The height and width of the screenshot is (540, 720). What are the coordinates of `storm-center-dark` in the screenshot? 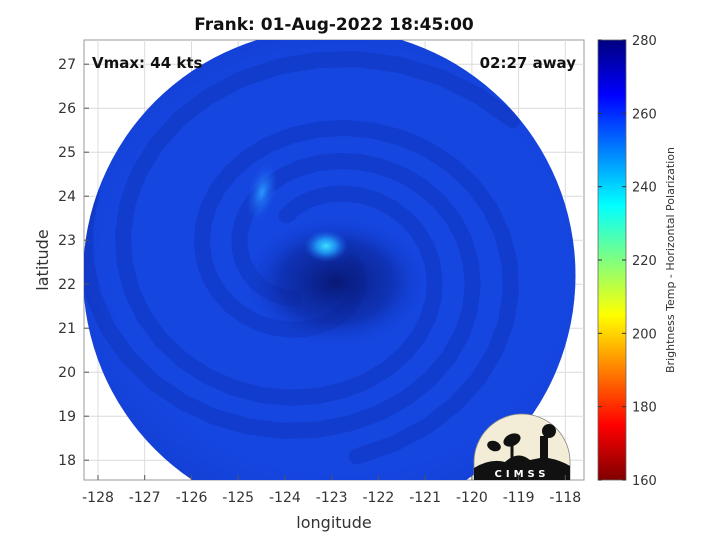 It's located at (336, 282).